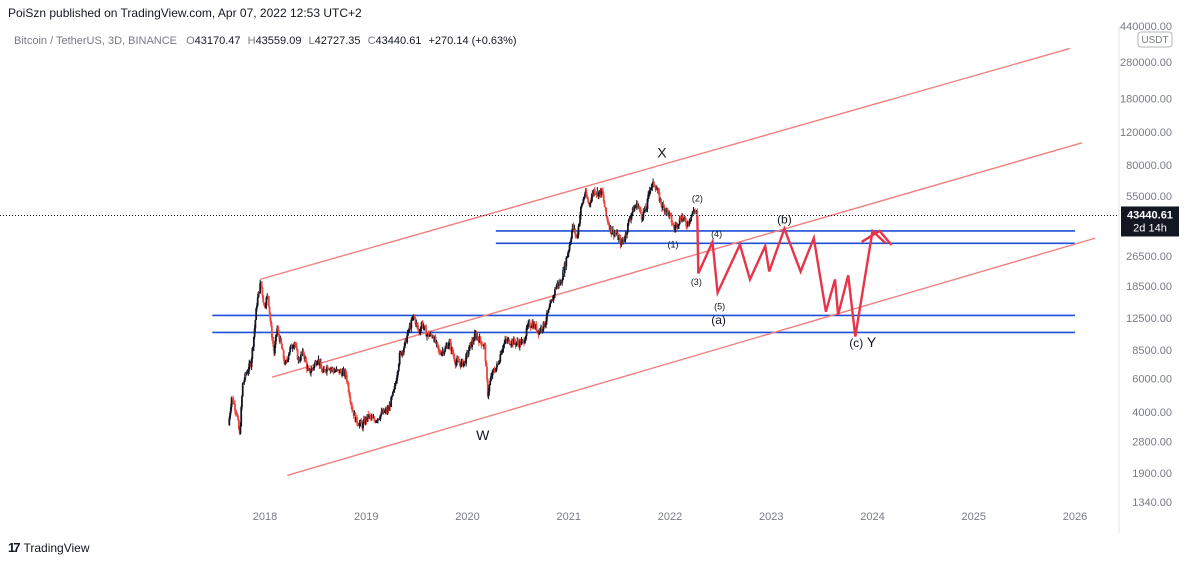 The height and width of the screenshot is (563, 1200). What do you see at coordinates (338, 41) in the screenshot?
I see `legend-low: 42727.35` at bounding box center [338, 41].